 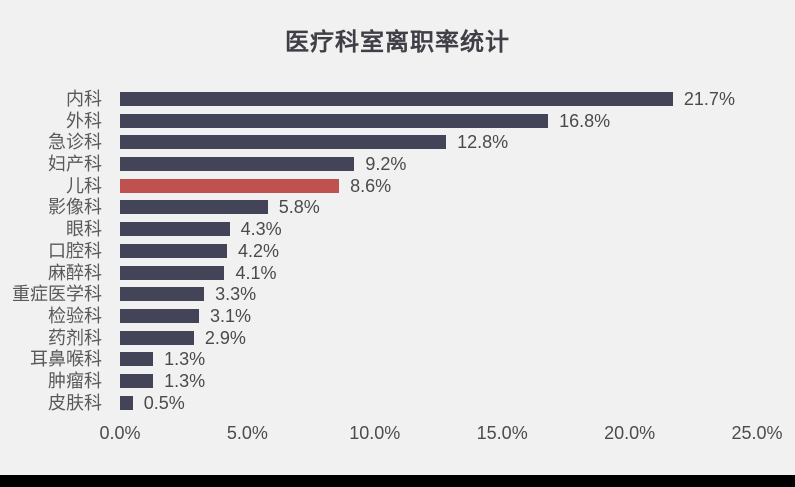 What do you see at coordinates (630, 433) in the screenshot?
I see `x-axis-tick-label: 20.0%` at bounding box center [630, 433].